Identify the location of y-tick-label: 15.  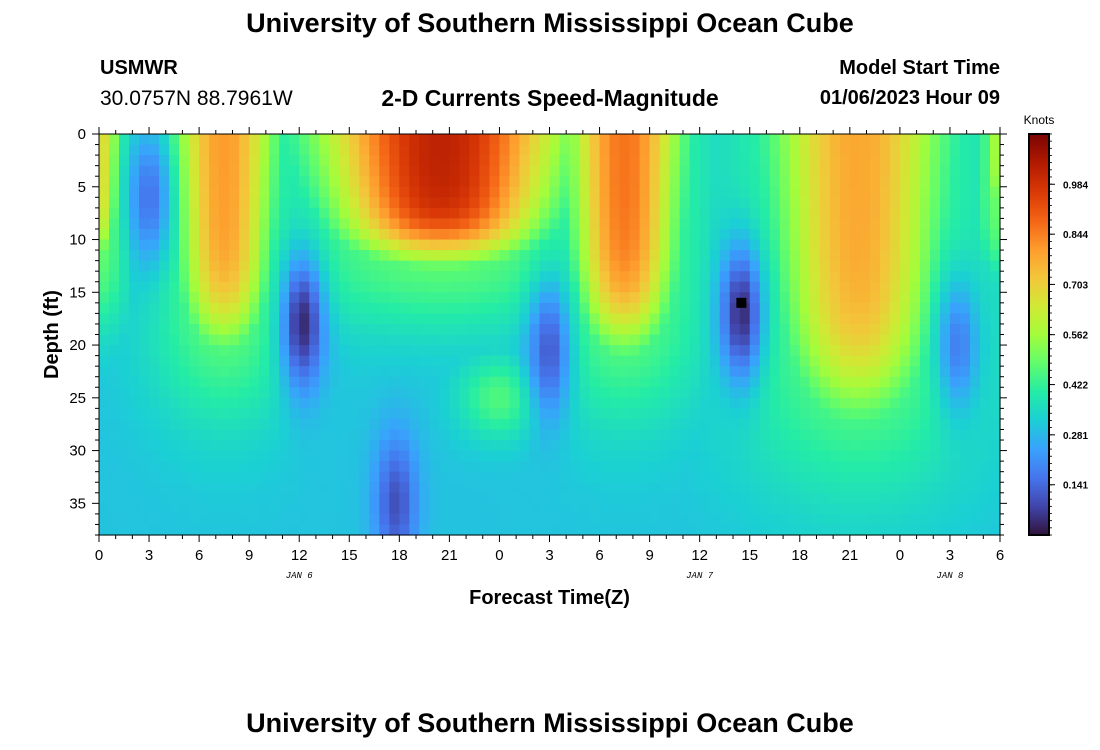
(77, 292).